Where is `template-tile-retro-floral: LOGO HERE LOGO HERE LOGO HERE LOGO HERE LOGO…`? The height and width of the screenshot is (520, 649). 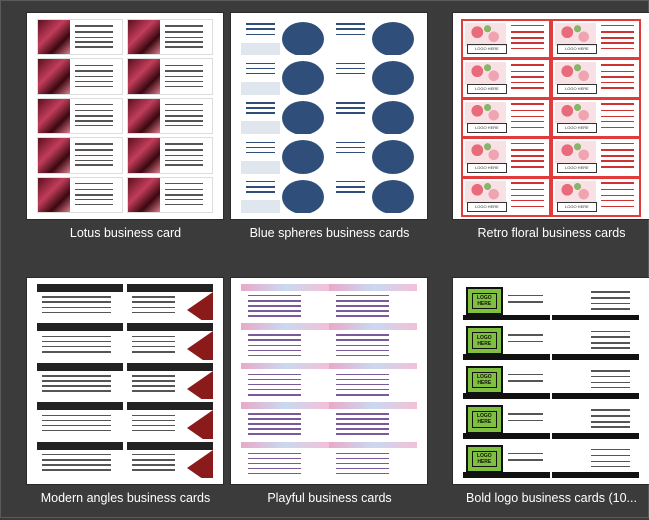 template-tile-retro-floral: LOGO HERE LOGO HERE LOGO HERE LOGO HERE LOGO… is located at coordinates (549, 130).